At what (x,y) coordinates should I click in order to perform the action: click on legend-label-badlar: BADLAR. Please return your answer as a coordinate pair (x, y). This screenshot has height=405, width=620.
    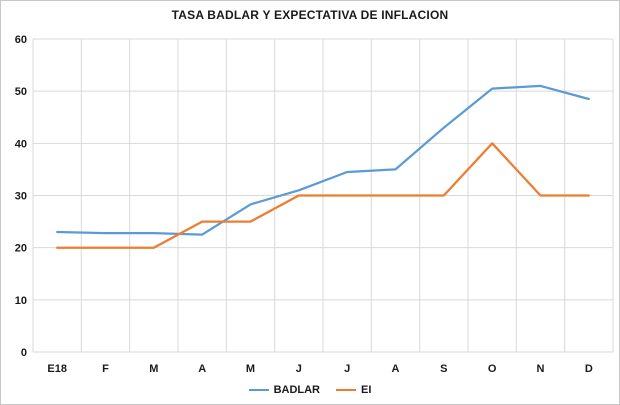
    Looking at the image, I should click on (297, 390).